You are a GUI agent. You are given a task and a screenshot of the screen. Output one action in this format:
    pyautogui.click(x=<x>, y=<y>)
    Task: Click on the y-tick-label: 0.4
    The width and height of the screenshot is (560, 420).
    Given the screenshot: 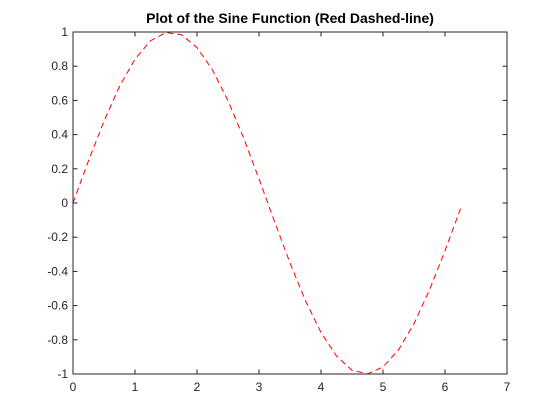 What is the action you would take?
    pyautogui.click(x=59, y=135)
    